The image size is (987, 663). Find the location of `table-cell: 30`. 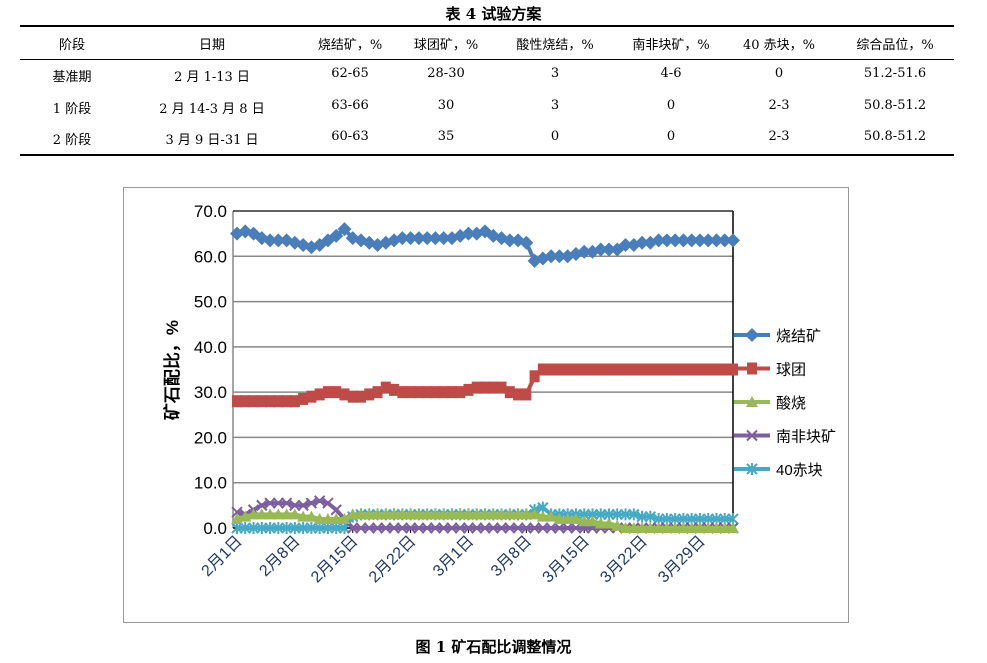

table-cell: 30 is located at coordinates (446, 105).